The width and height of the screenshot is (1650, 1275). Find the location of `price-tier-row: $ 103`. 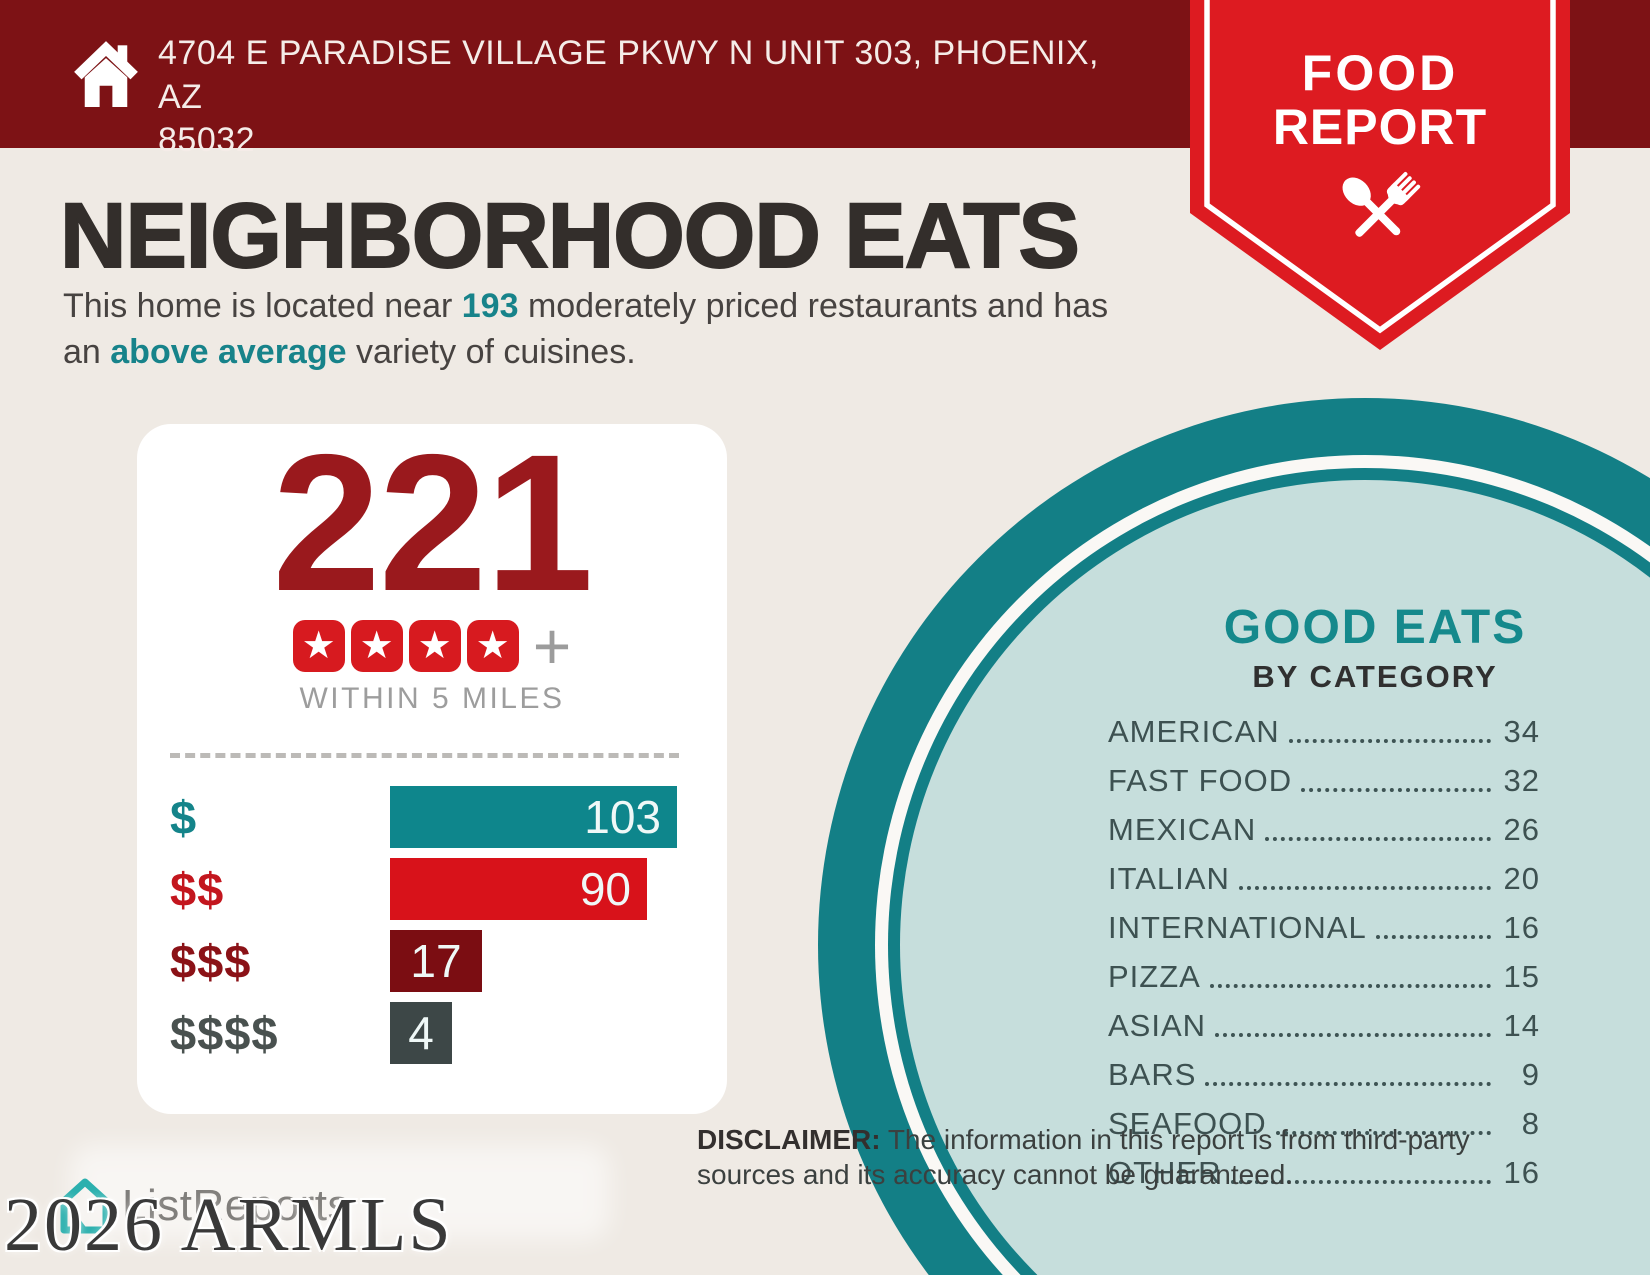

price-tier-row: $ 103 is located at coordinates (424, 817).